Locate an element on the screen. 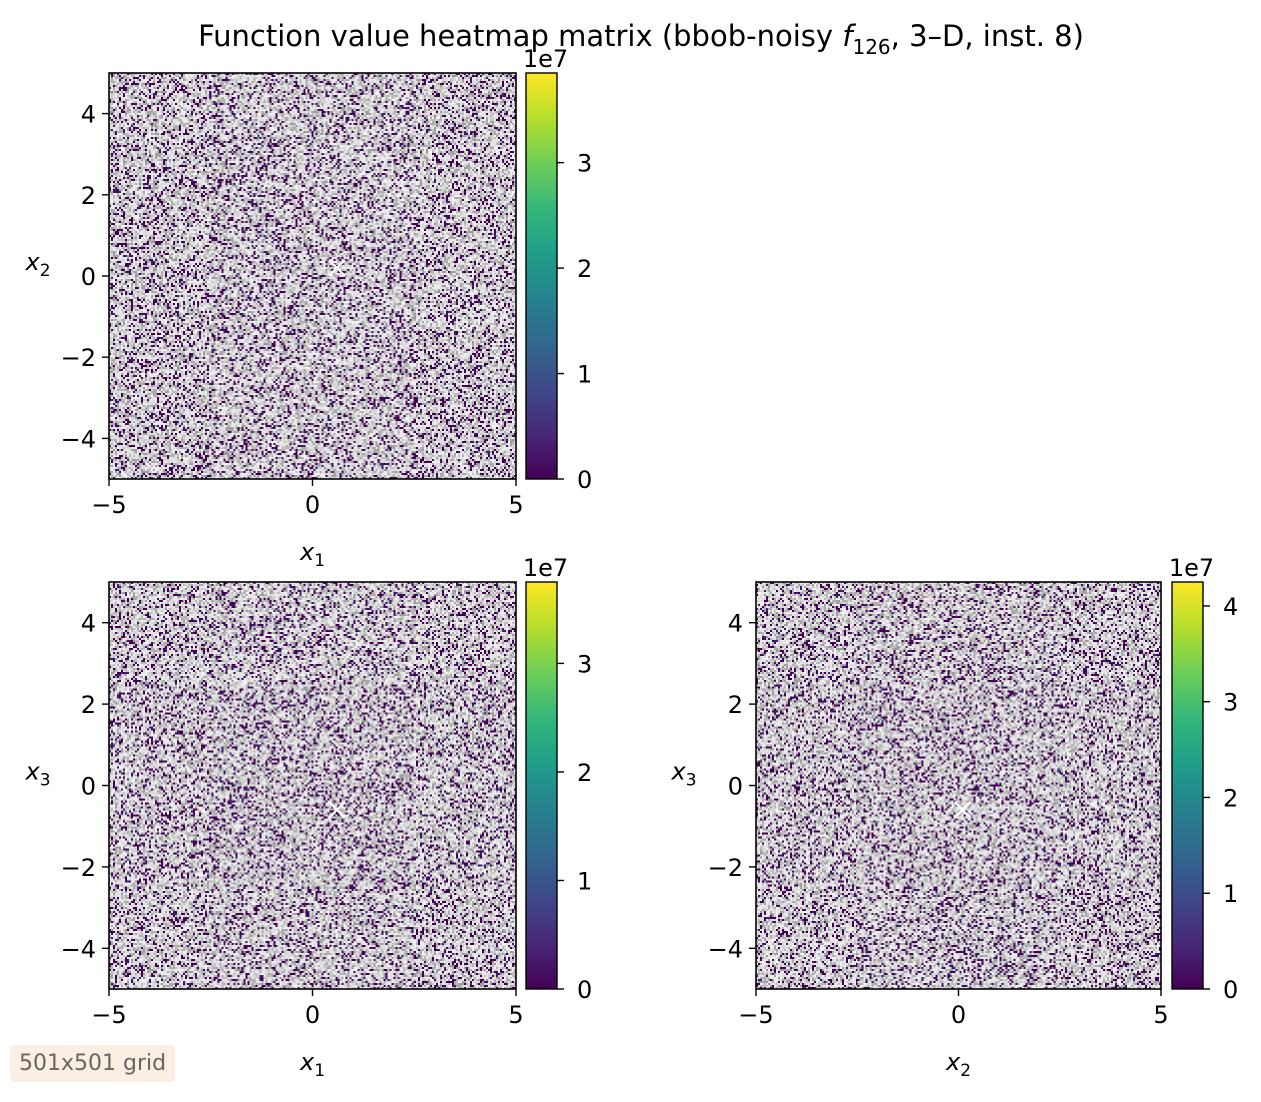 The height and width of the screenshot is (1102, 1261). colorbar-tick-label: 4 is located at coordinates (1230, 607).